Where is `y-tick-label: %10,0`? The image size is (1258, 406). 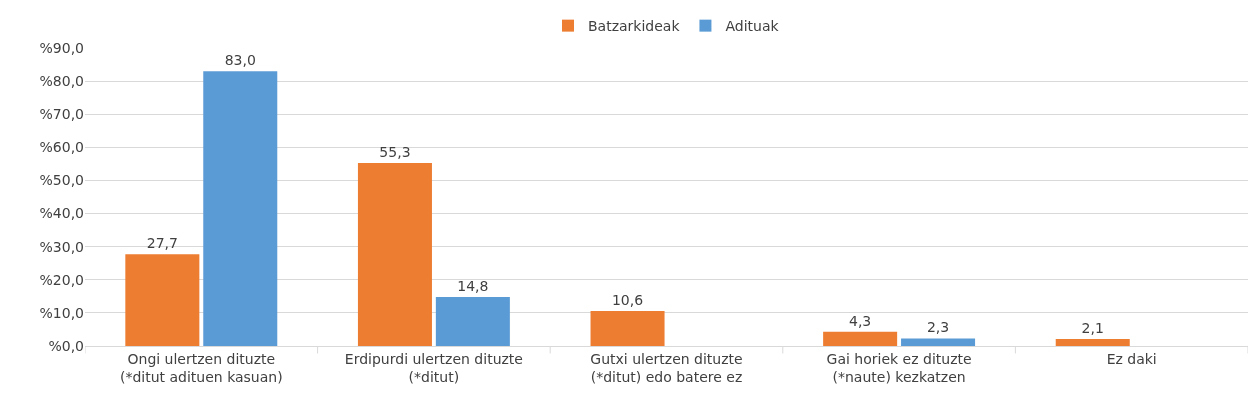 y-tick-label: %10,0 is located at coordinates (61, 312).